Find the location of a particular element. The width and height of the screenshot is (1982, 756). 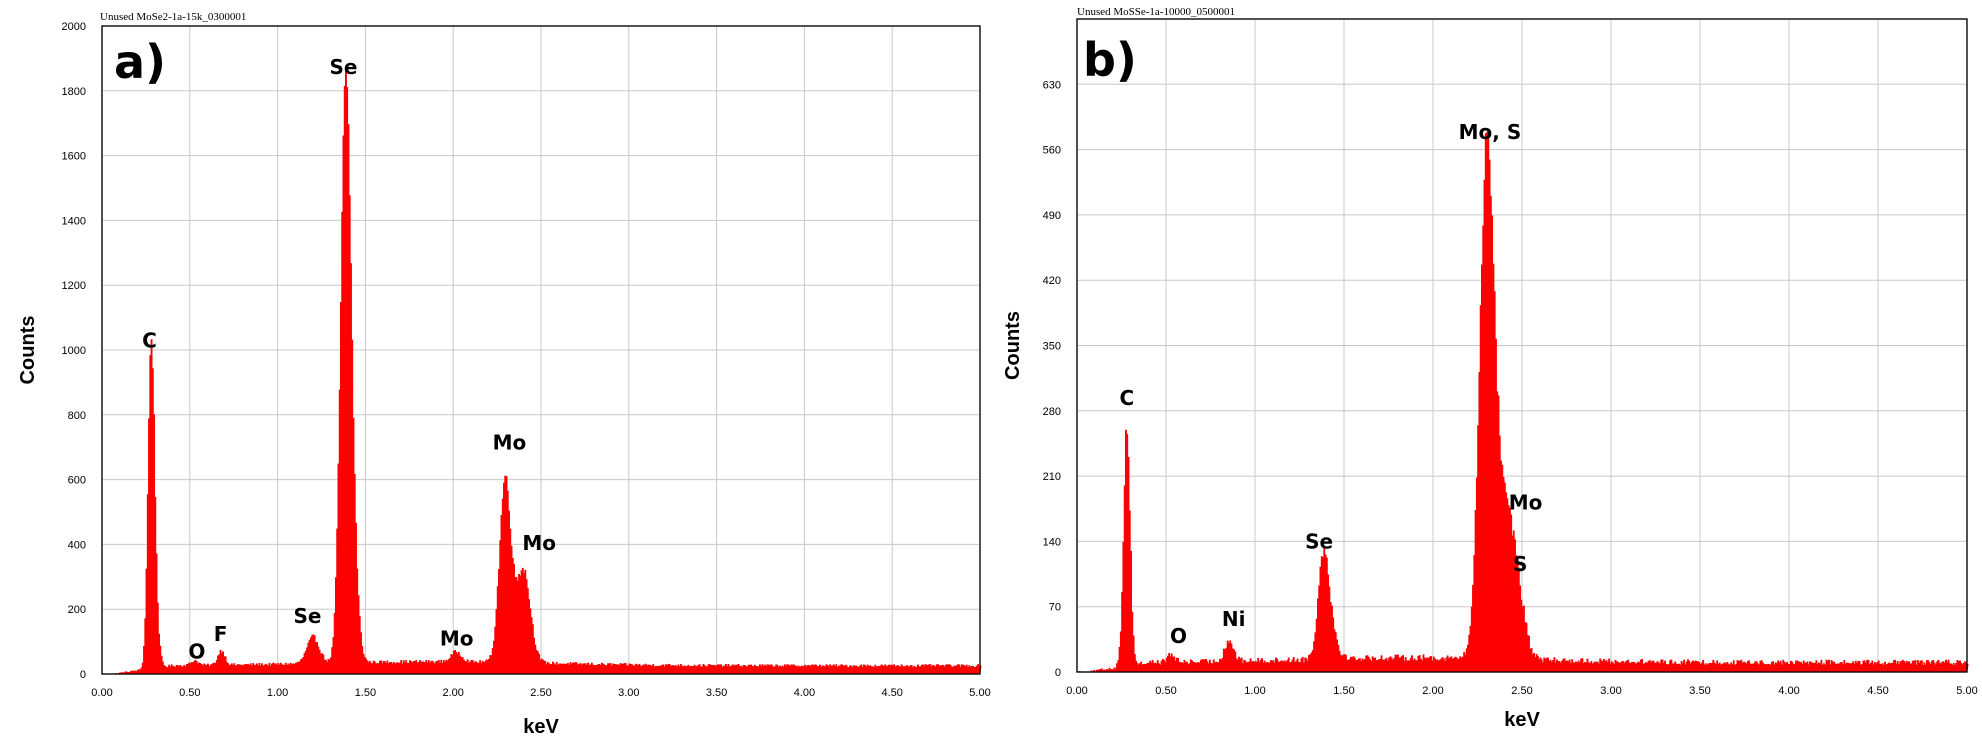

y-tick-label: 1400 is located at coordinates (74, 221).